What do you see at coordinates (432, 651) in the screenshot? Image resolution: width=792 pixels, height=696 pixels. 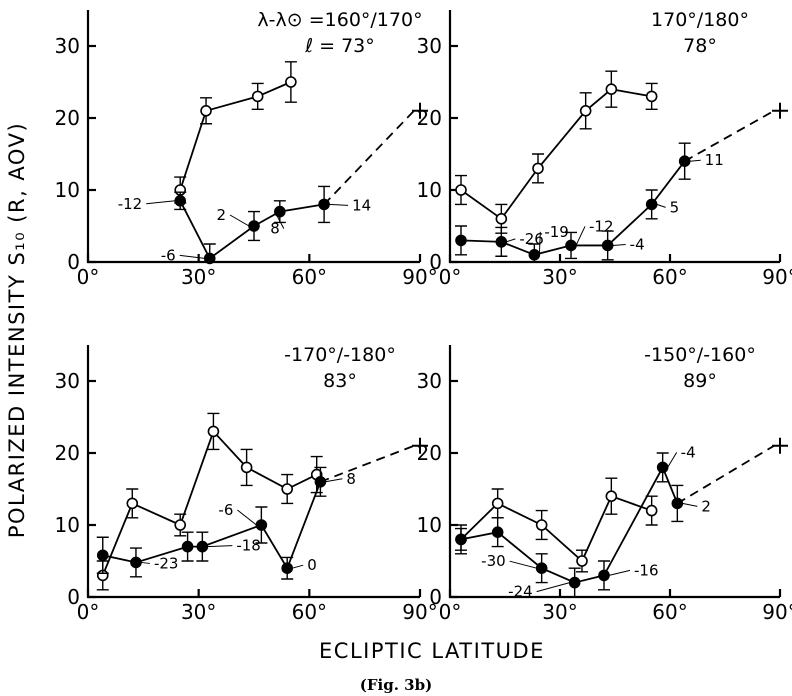 I see `x-axis-label: ECLIPTIC LATITUDE` at bounding box center [432, 651].